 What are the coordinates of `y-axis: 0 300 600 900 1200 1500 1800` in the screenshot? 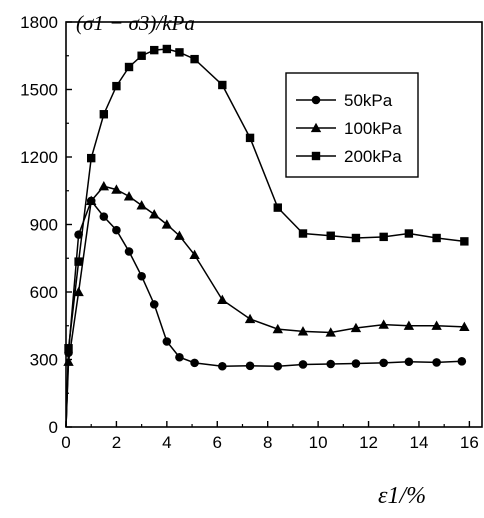 It's located at (46, 225).